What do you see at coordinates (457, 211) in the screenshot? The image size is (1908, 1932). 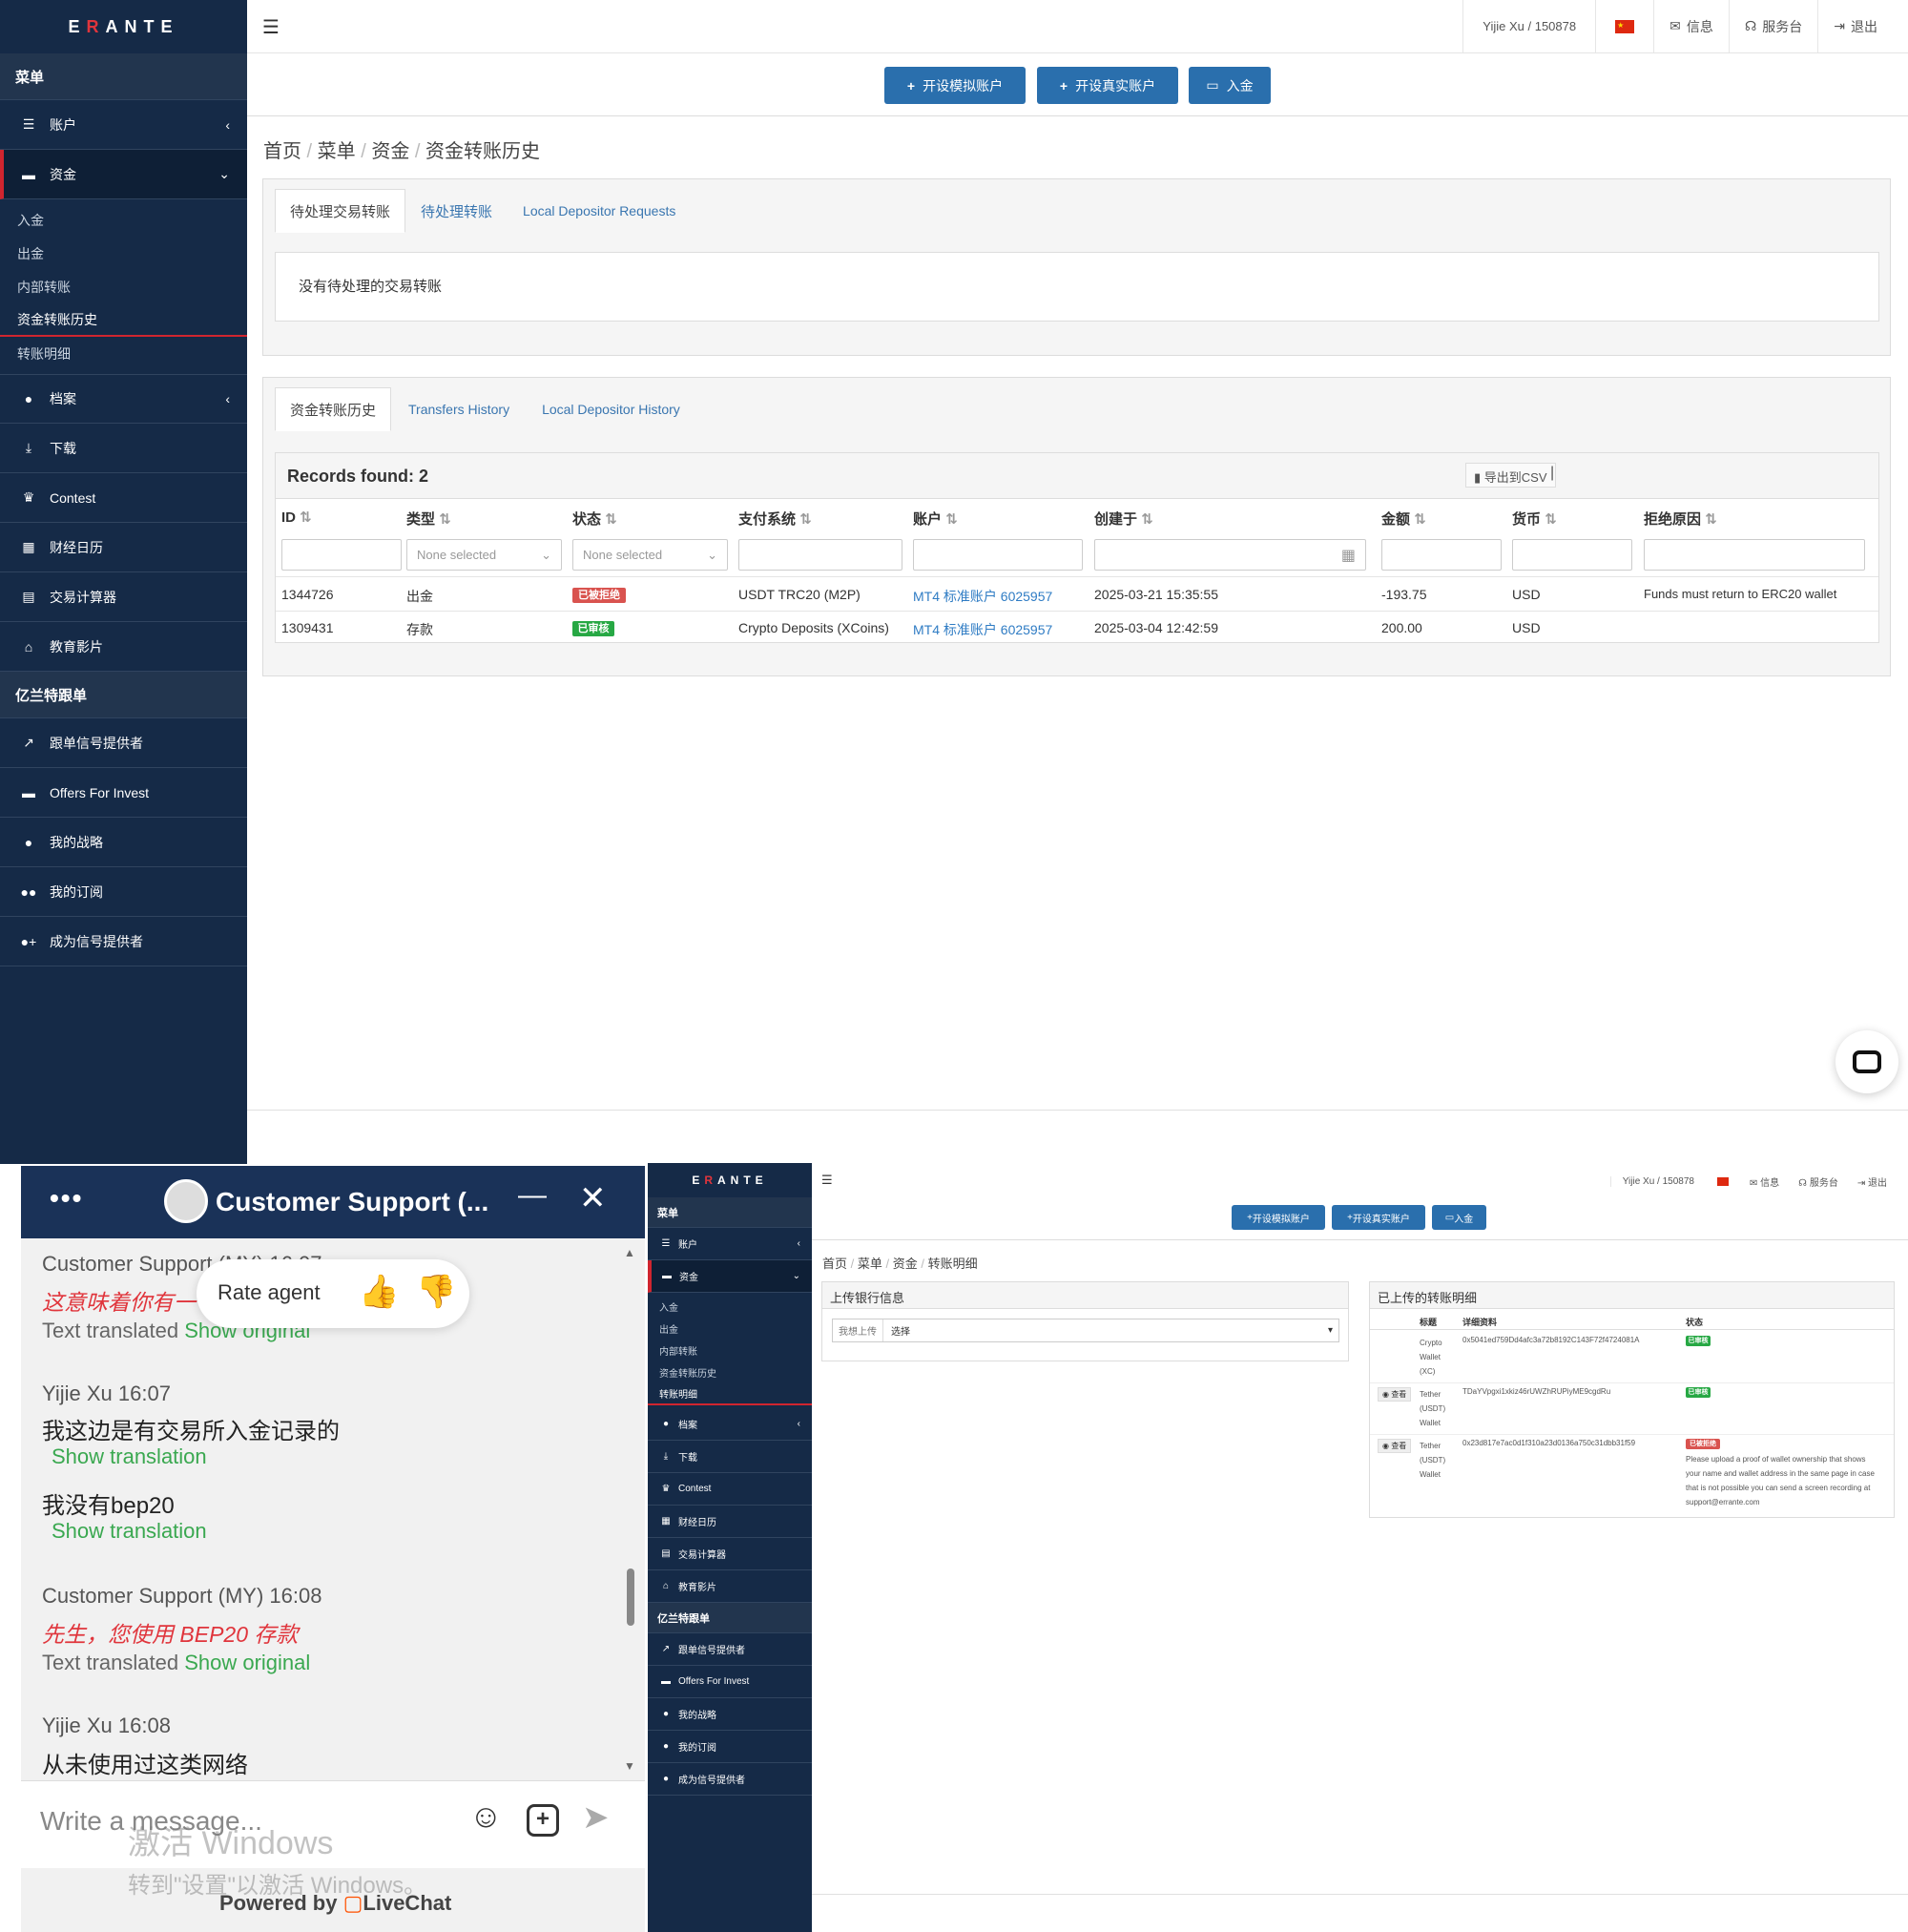 I see `tab-pending-transfers: 待处理转账` at bounding box center [457, 211].